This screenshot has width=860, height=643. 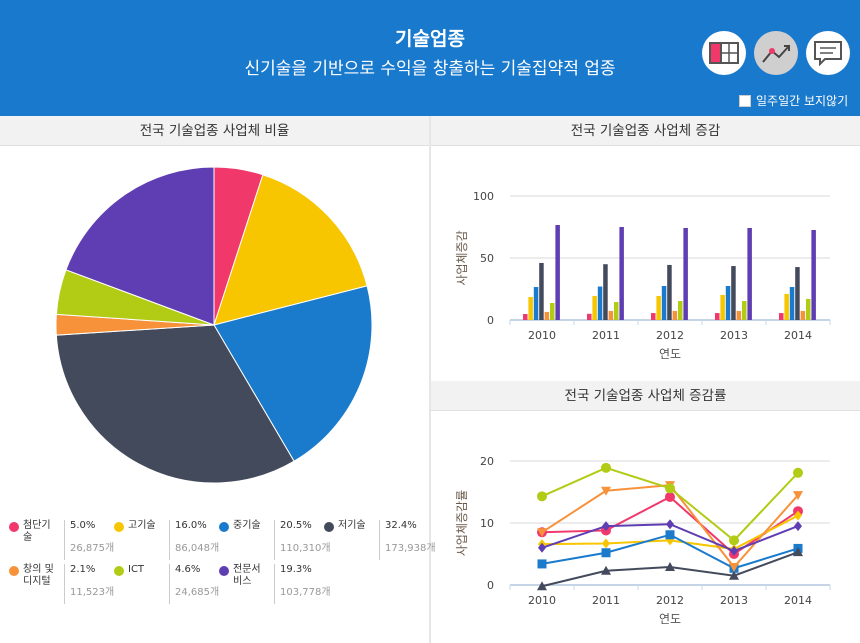 What do you see at coordinates (802, 101) in the screenshot?
I see `checkbox-label: 일주일간 보지않기` at bounding box center [802, 101].